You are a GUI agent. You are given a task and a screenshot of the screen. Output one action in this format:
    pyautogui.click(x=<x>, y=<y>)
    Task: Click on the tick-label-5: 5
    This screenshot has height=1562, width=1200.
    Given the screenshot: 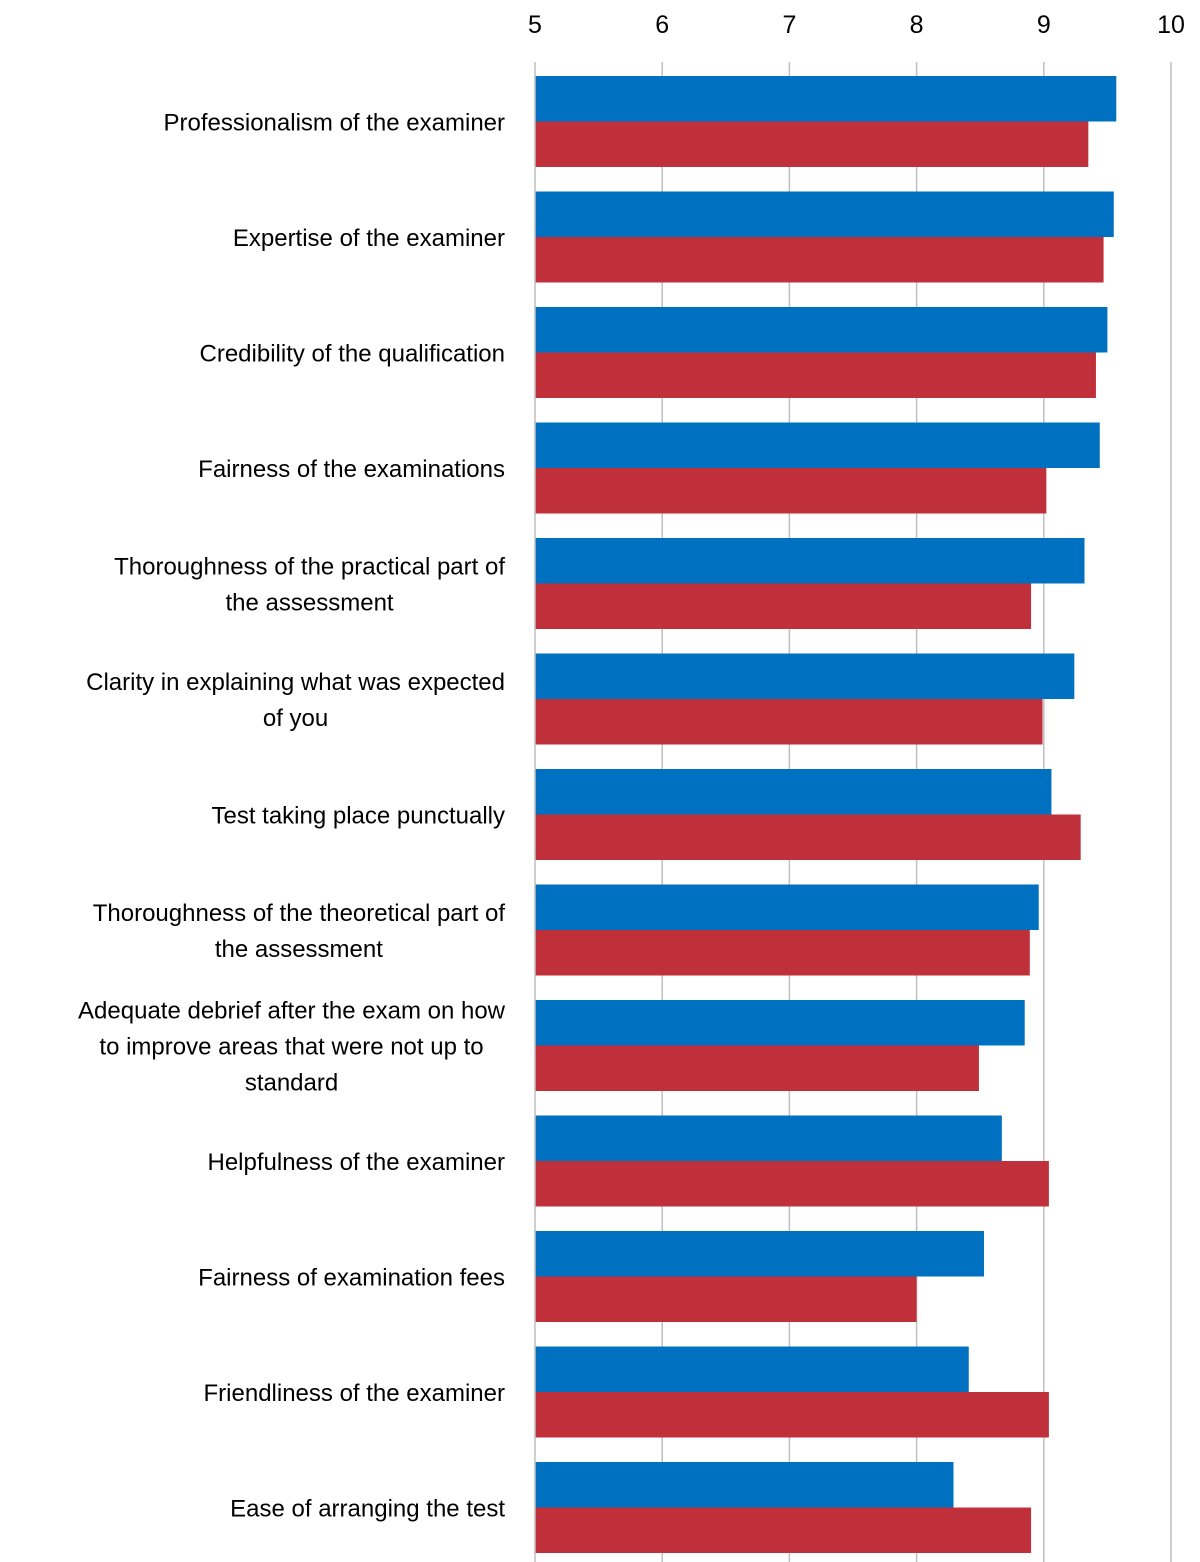 What is the action you would take?
    pyautogui.click(x=535, y=25)
    